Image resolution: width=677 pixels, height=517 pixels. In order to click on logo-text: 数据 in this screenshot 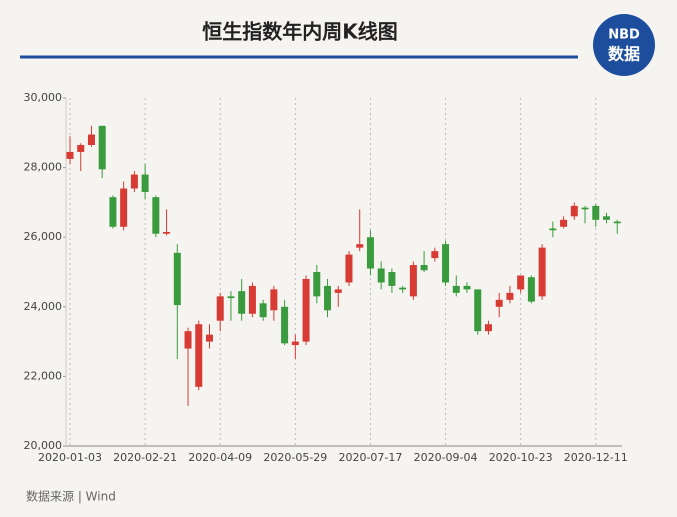, I will do `click(624, 54)`.